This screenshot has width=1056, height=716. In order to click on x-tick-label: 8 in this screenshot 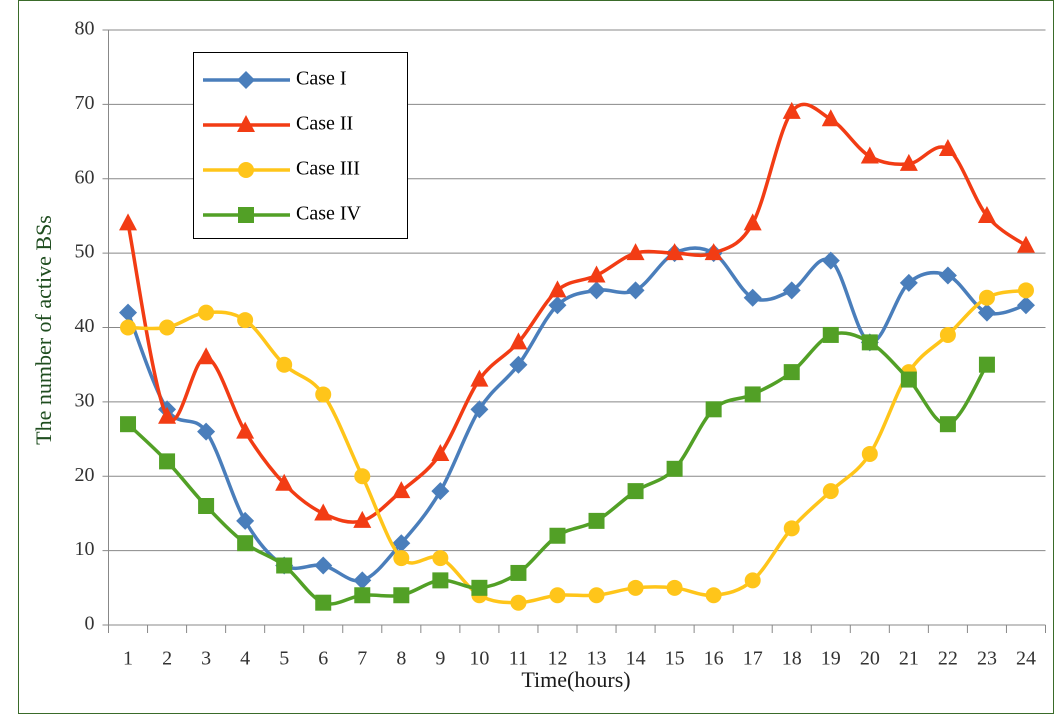, I will do `click(401, 659)`.